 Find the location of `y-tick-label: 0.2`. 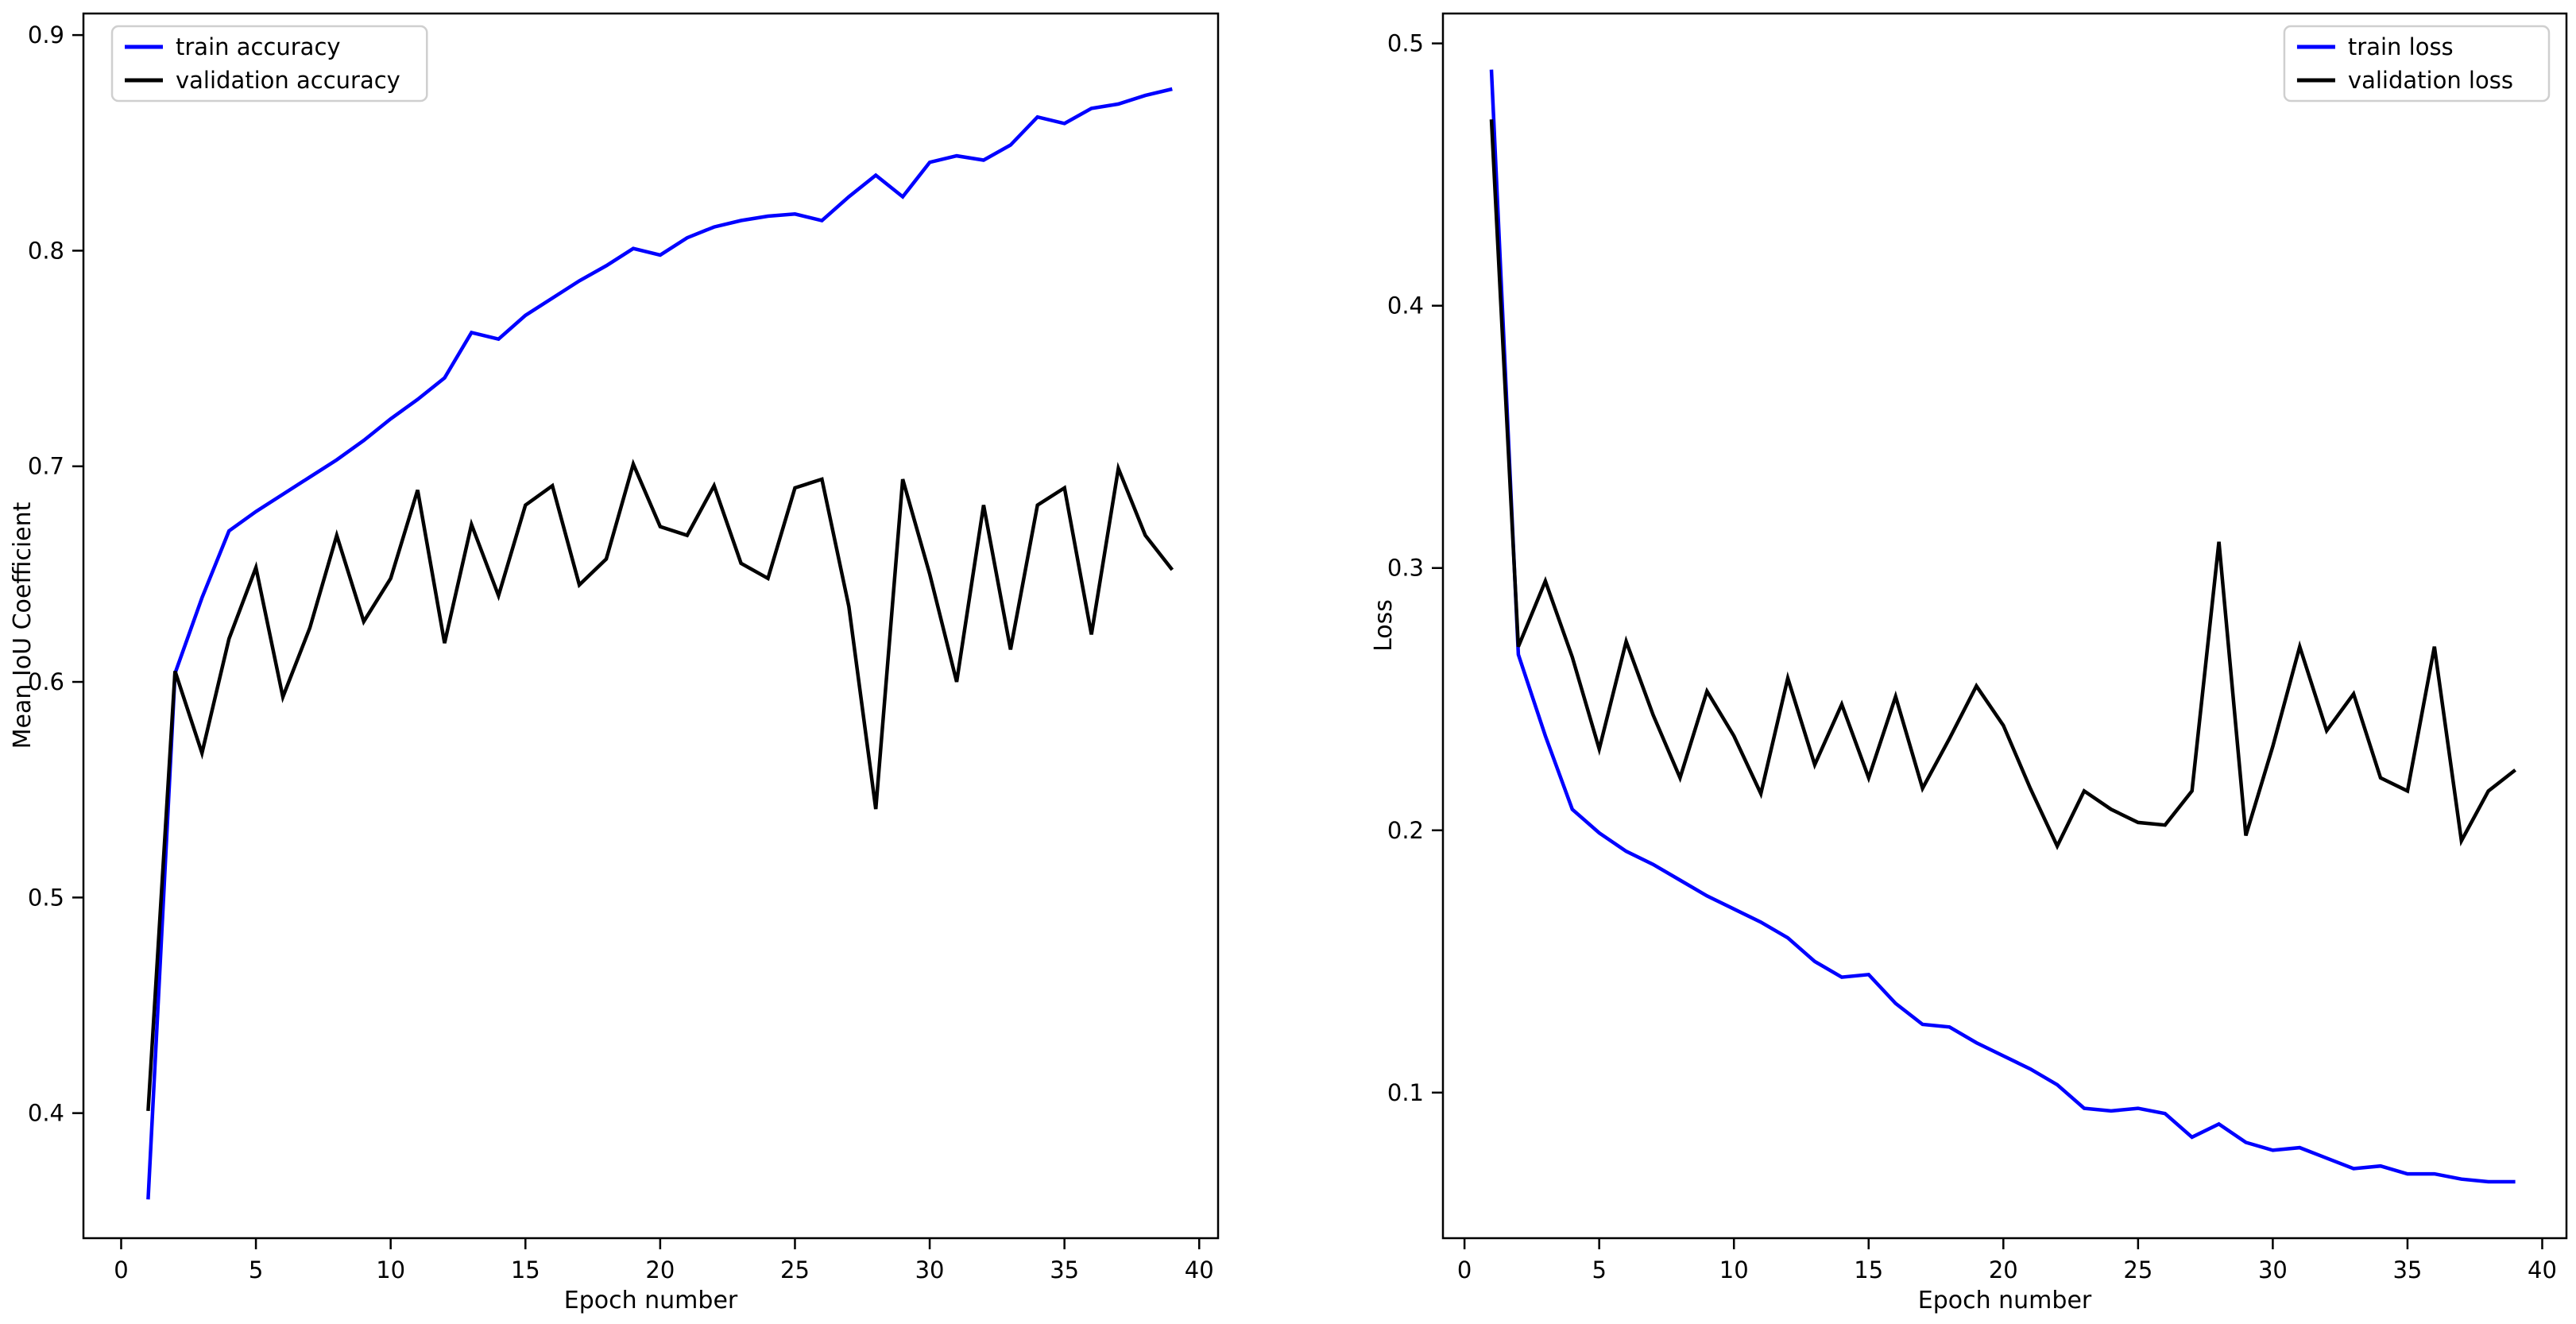

y-tick-label: 0.2 is located at coordinates (1405, 830).